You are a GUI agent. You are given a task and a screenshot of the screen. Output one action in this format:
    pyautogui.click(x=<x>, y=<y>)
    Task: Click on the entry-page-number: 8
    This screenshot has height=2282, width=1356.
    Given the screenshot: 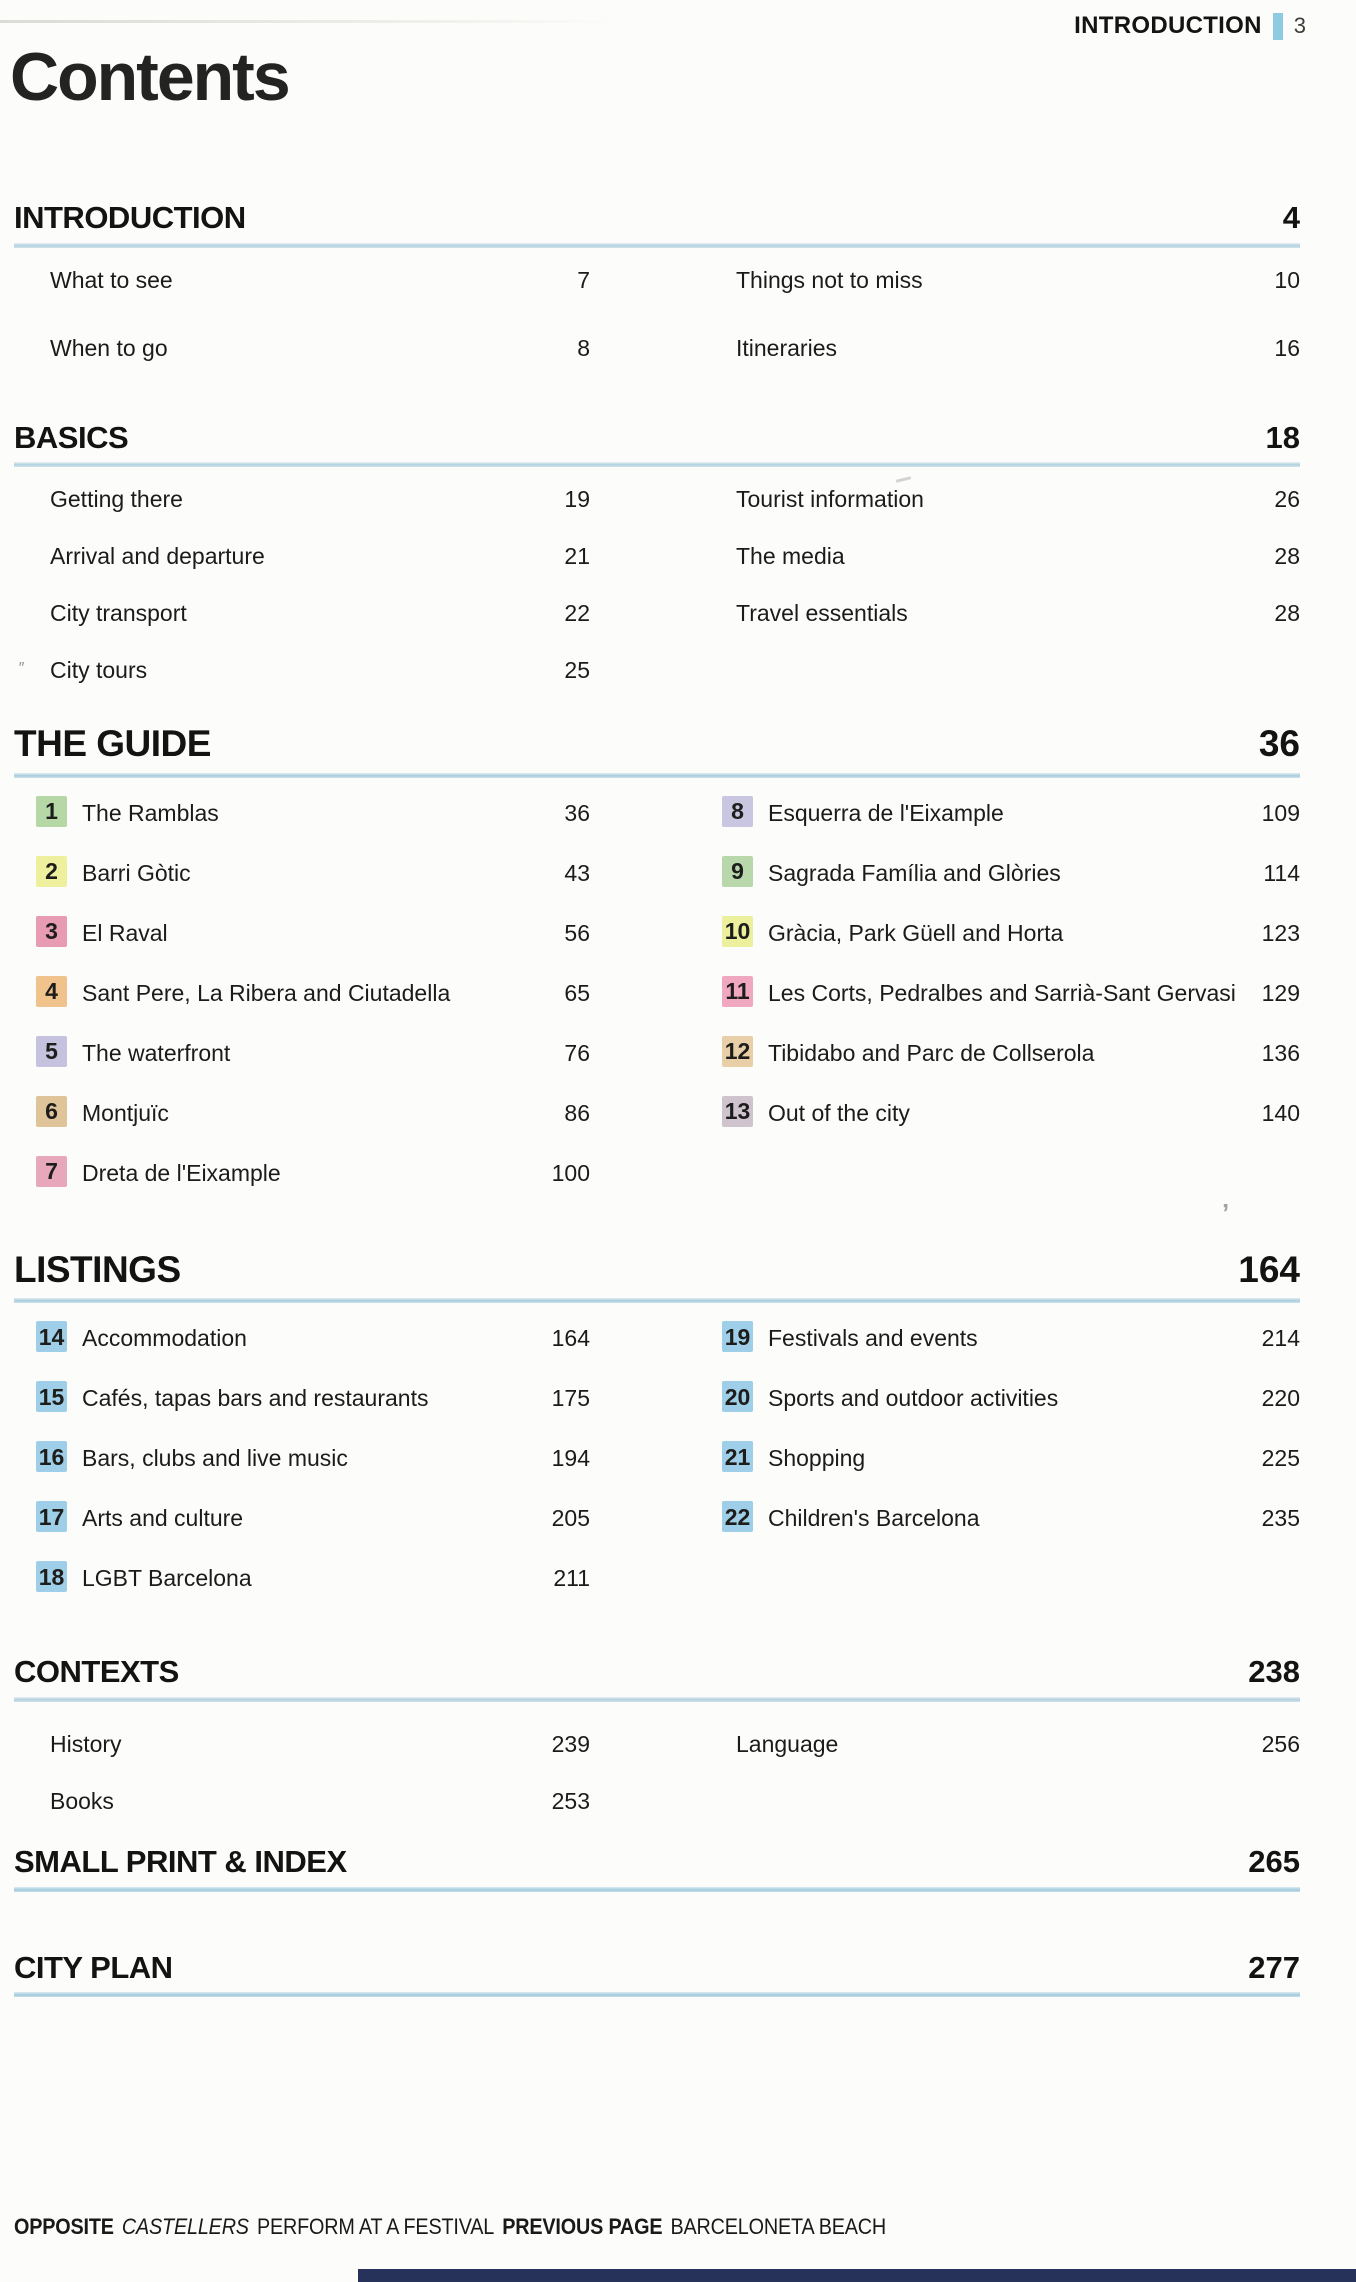 What is the action you would take?
    pyautogui.click(x=583, y=347)
    